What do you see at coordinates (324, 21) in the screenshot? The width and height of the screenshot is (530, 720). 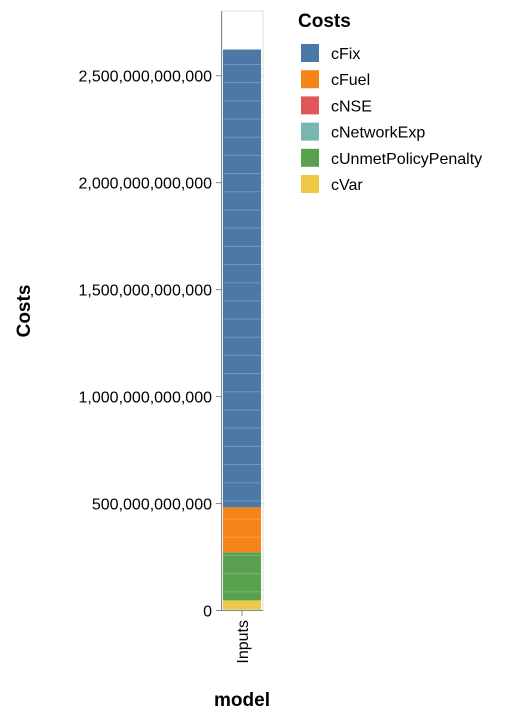 I see `legend-title: Costs` at bounding box center [324, 21].